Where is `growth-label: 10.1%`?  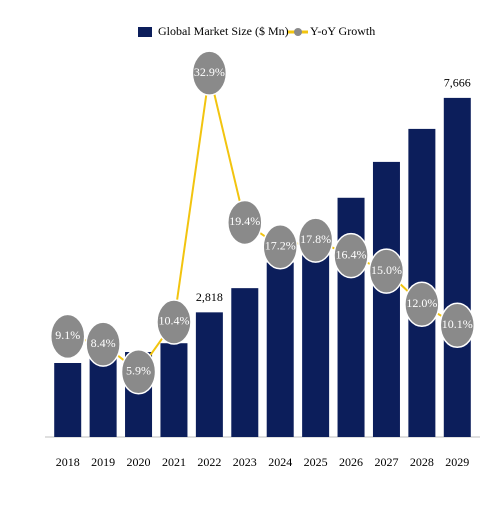
growth-label: 10.1% is located at coordinates (457, 324).